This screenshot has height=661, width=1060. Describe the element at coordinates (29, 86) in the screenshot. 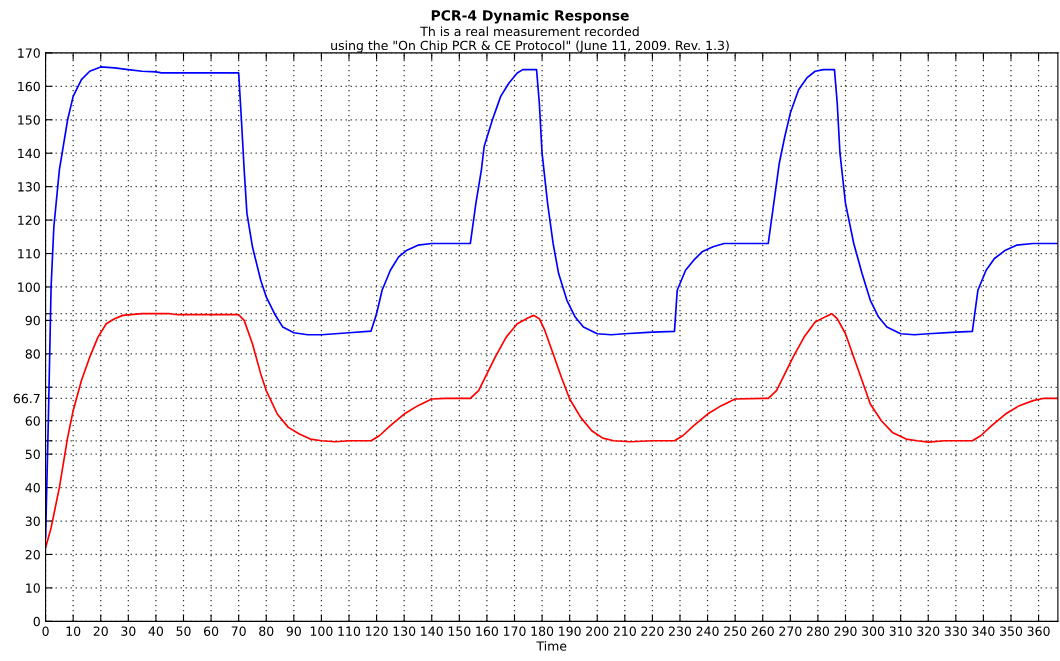

I see `y-tick-label: 160` at that location.